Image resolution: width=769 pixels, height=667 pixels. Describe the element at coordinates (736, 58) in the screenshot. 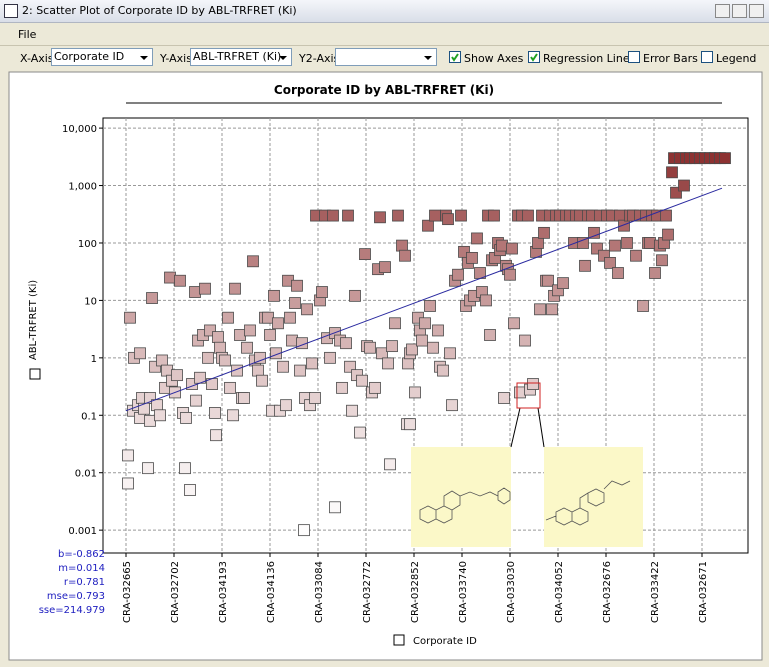

I see `checkbox-label: Legend` at that location.